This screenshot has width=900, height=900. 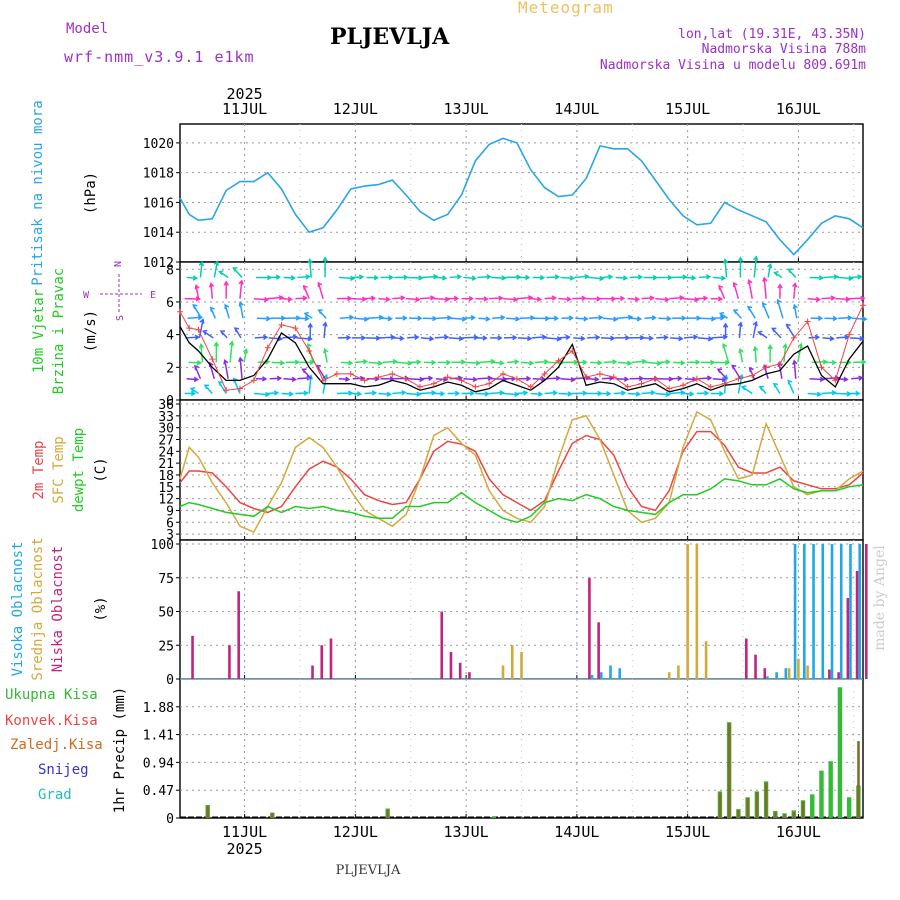 I want to click on y-tick-label: 6, so click(x=170, y=523).